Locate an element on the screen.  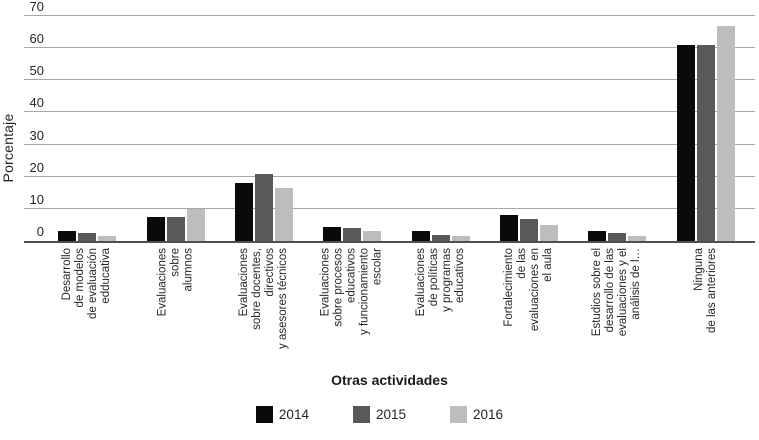
legend-item-2015: 2015 is located at coordinates (379, 414).